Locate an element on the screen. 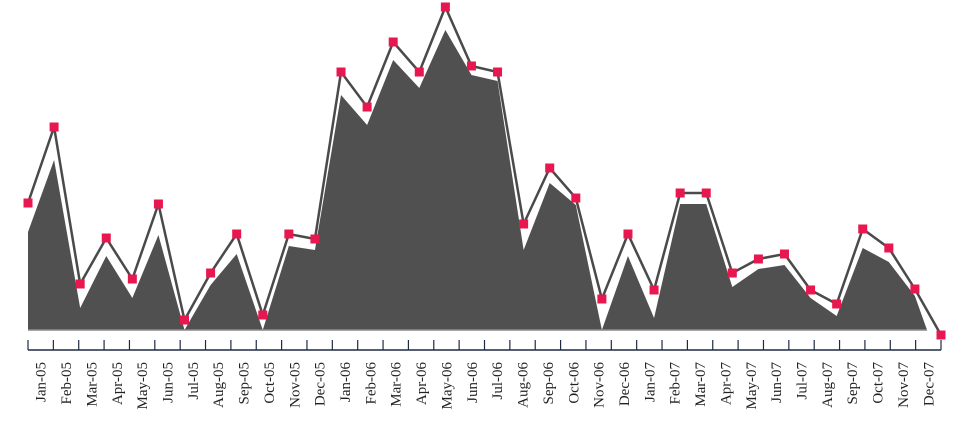 This screenshot has height=436, width=966. x-tick-label: Mar-07 is located at coordinates (701, 384).